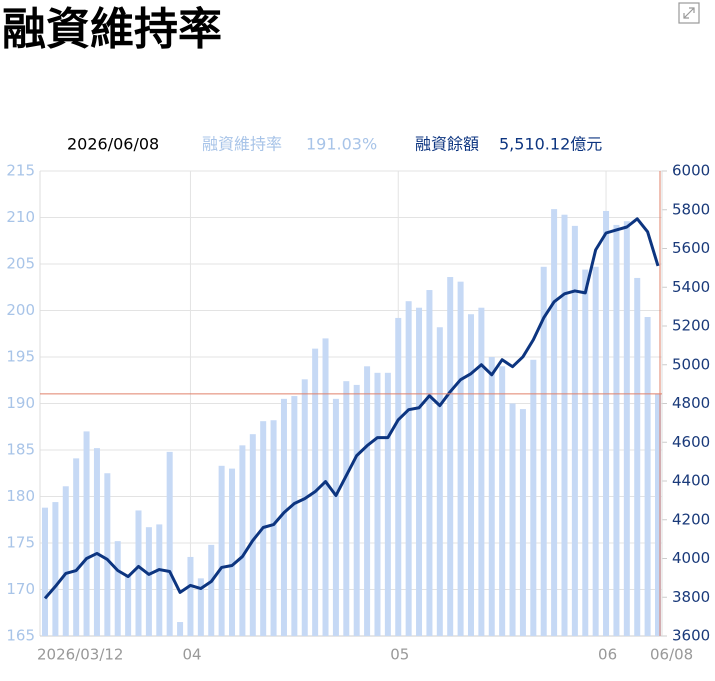 This screenshot has width=715, height=681. I want to click on expand-box, so click(689, 13).